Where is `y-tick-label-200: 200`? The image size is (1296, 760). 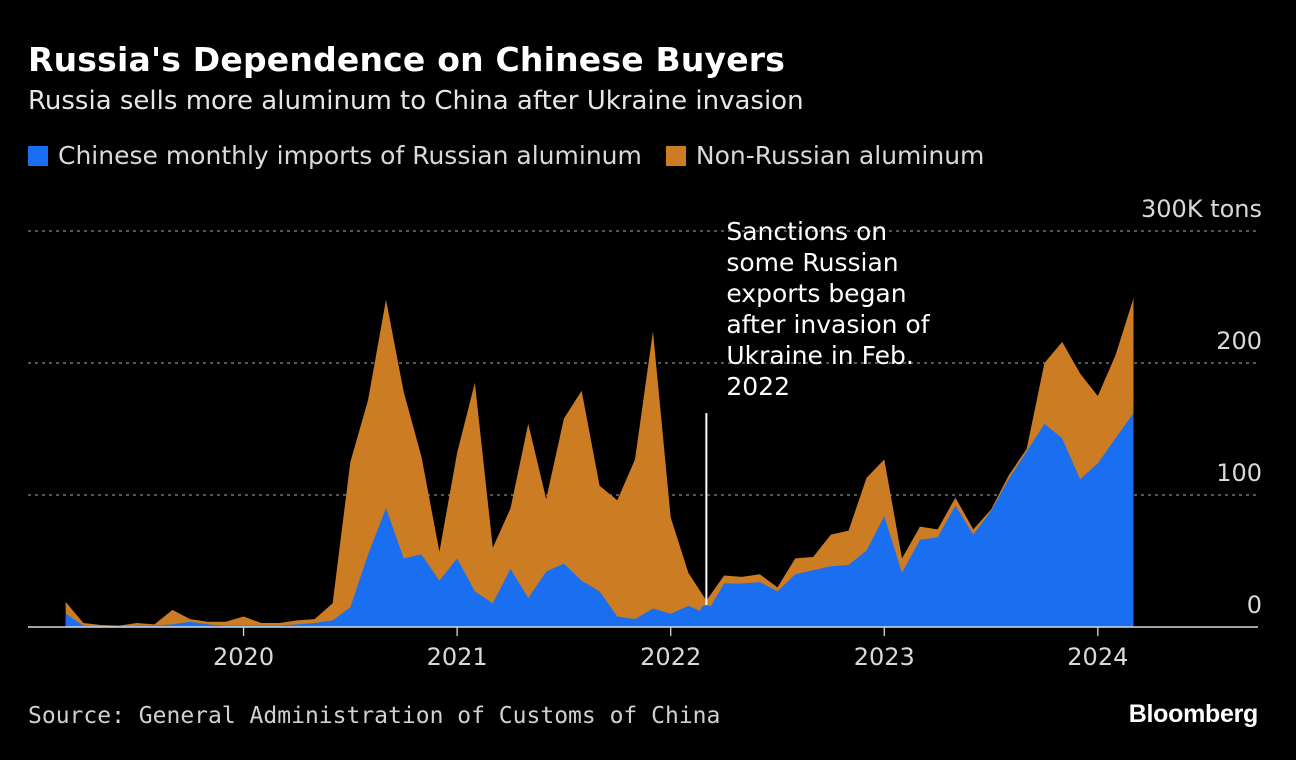
y-tick-label-200: 200 is located at coordinates (1239, 341).